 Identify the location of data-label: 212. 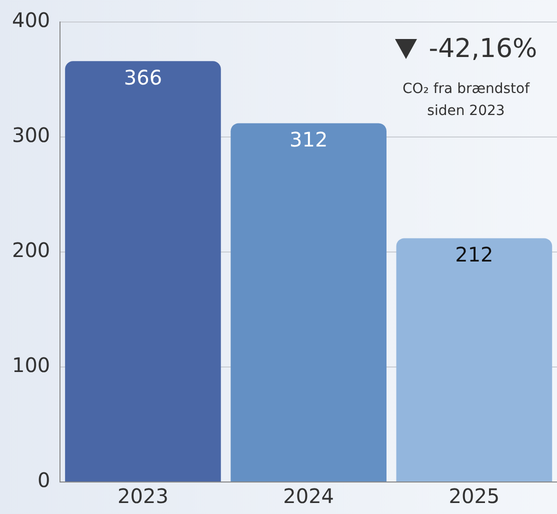
(474, 254).